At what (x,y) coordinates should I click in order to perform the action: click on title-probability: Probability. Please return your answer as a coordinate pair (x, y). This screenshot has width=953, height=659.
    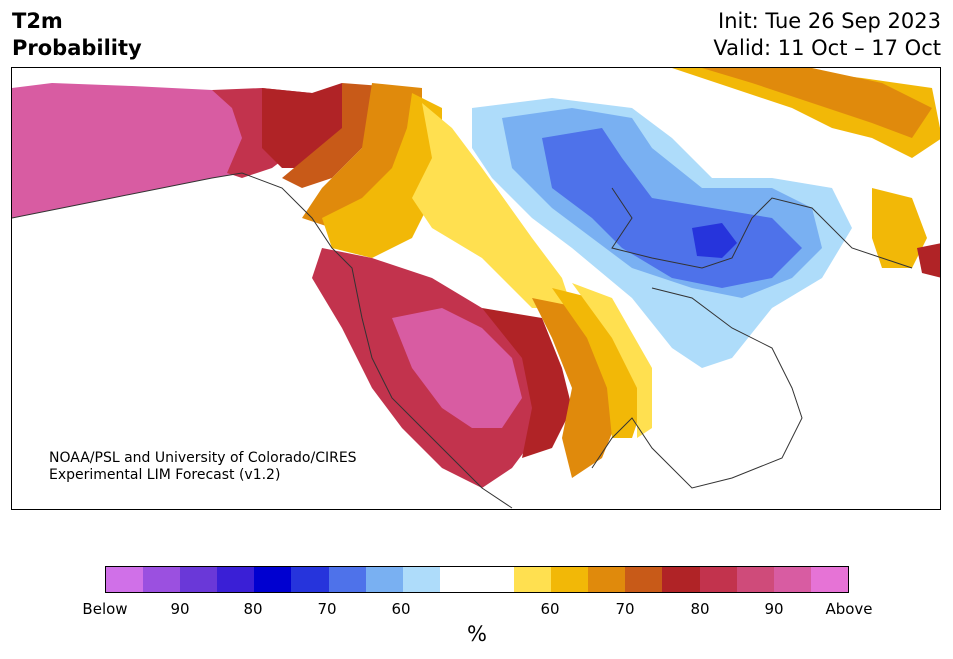
    Looking at the image, I should click on (77, 48).